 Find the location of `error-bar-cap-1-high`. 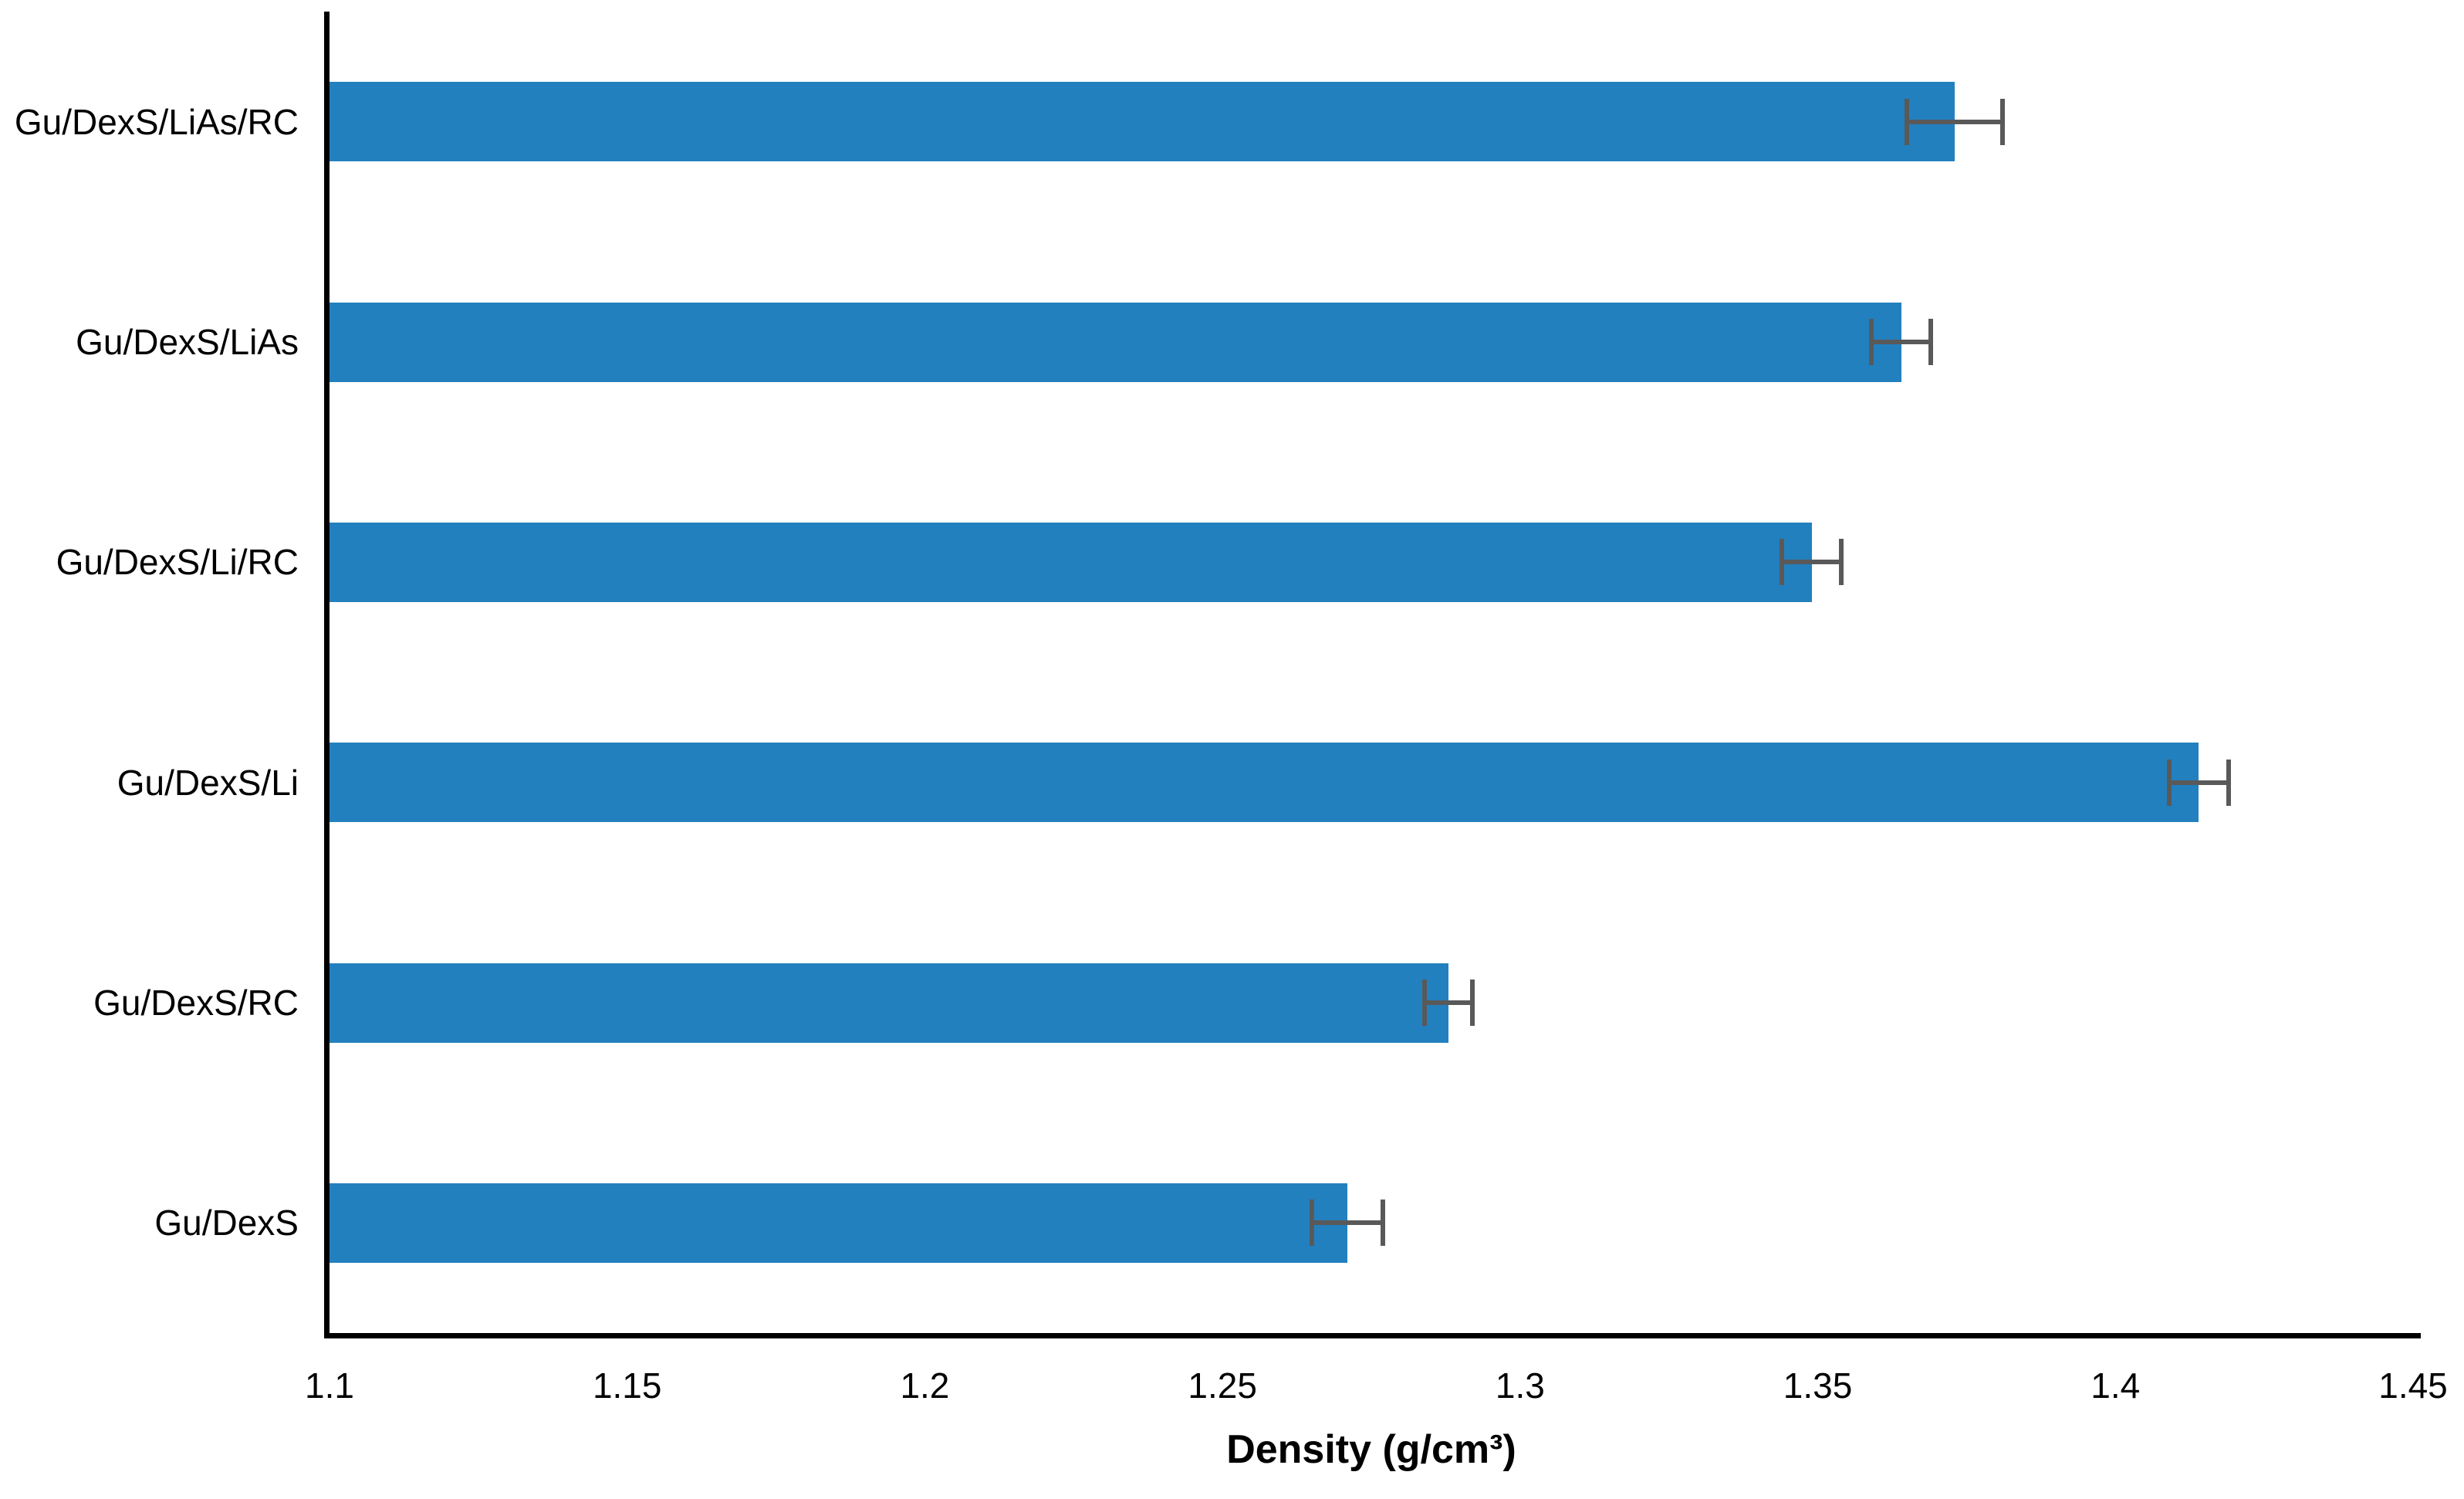

error-bar-cap-1-high is located at coordinates (1931, 342).